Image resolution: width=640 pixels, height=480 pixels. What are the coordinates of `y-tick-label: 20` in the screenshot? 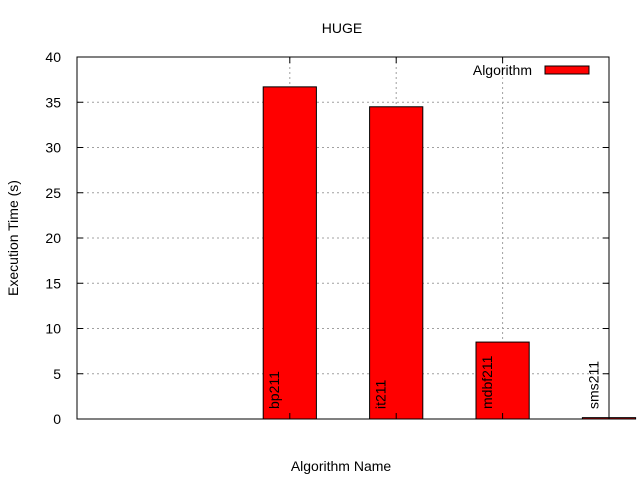 It's located at (53, 238).